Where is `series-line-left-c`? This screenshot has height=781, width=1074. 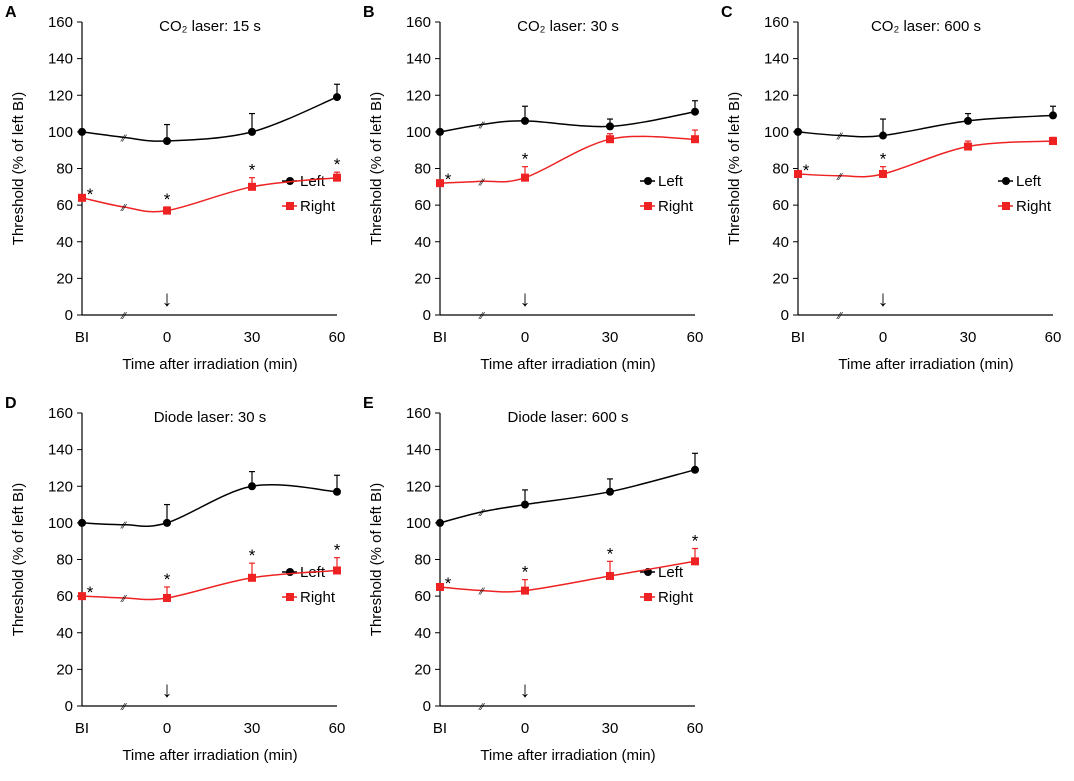 series-line-left-c is located at coordinates (925, 126).